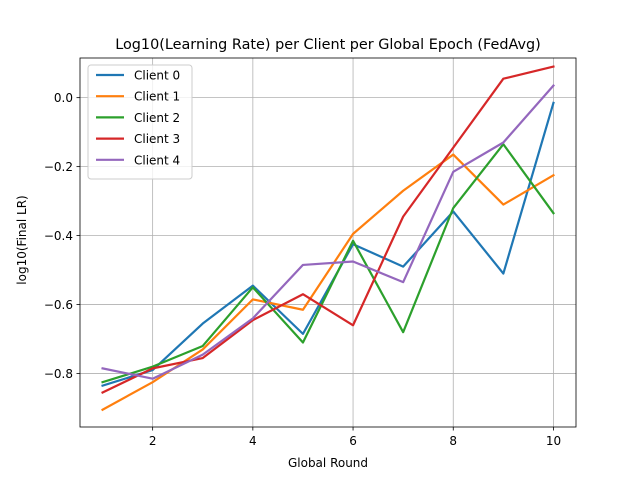 The image size is (640, 484). Describe the element at coordinates (453, 441) in the screenshot. I see `x-tick-label: 8` at that location.